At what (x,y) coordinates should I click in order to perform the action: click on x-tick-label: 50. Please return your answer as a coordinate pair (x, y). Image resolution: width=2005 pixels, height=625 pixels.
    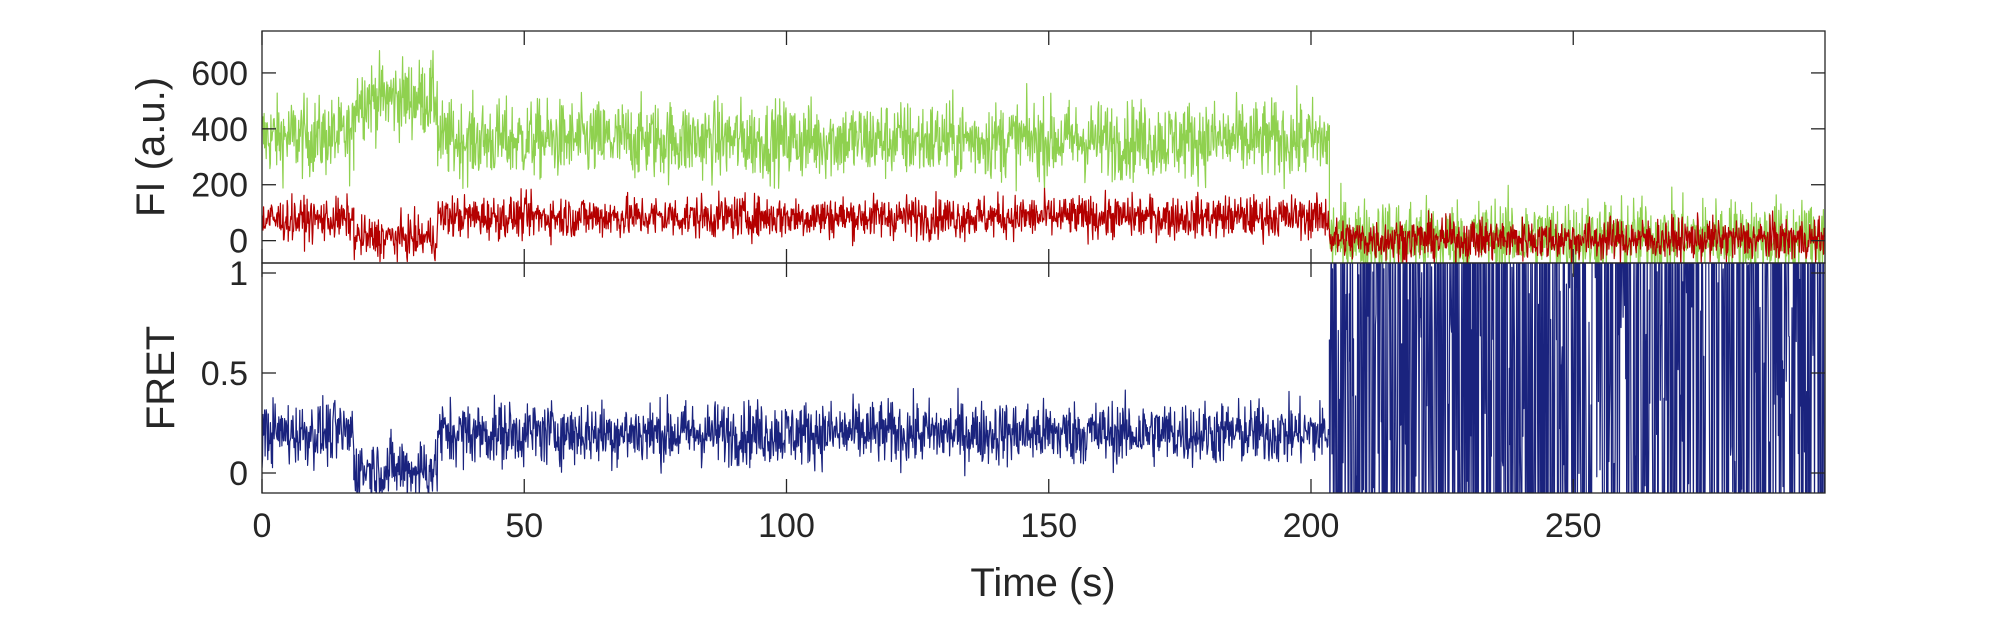
    Looking at the image, I should click on (524, 526).